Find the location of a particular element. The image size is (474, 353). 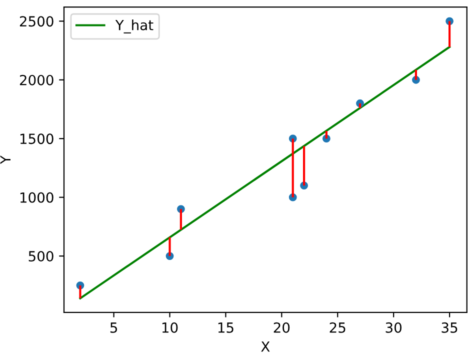

y-tick-label: 1000 is located at coordinates (37, 197).